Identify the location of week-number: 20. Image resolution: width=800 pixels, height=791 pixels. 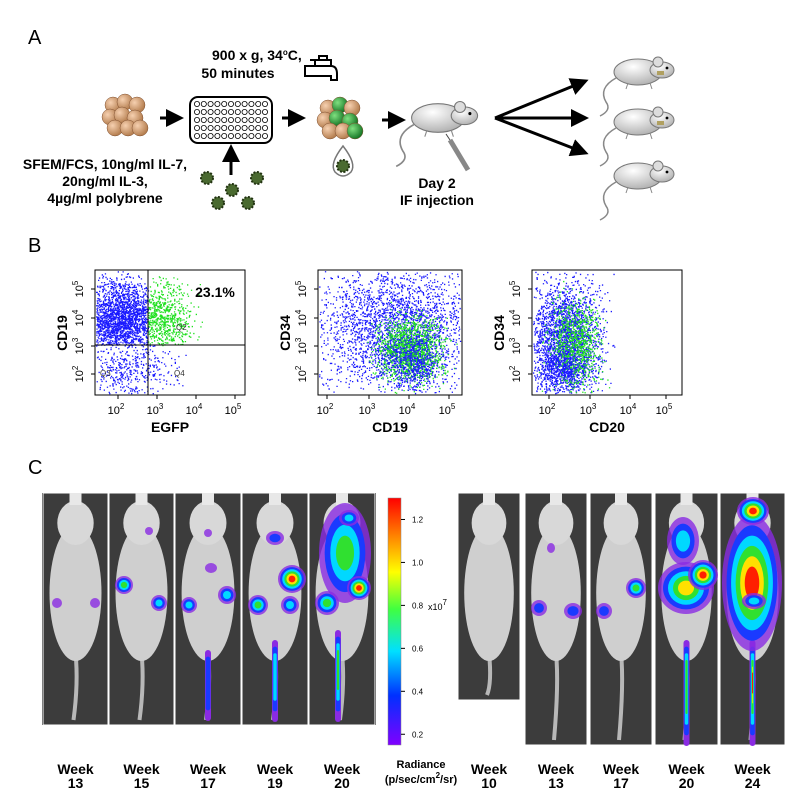
(687, 783).